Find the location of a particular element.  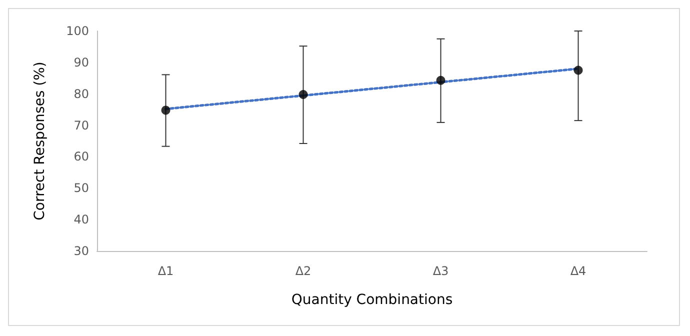

y-tick-label: 100 is located at coordinates (77, 31).